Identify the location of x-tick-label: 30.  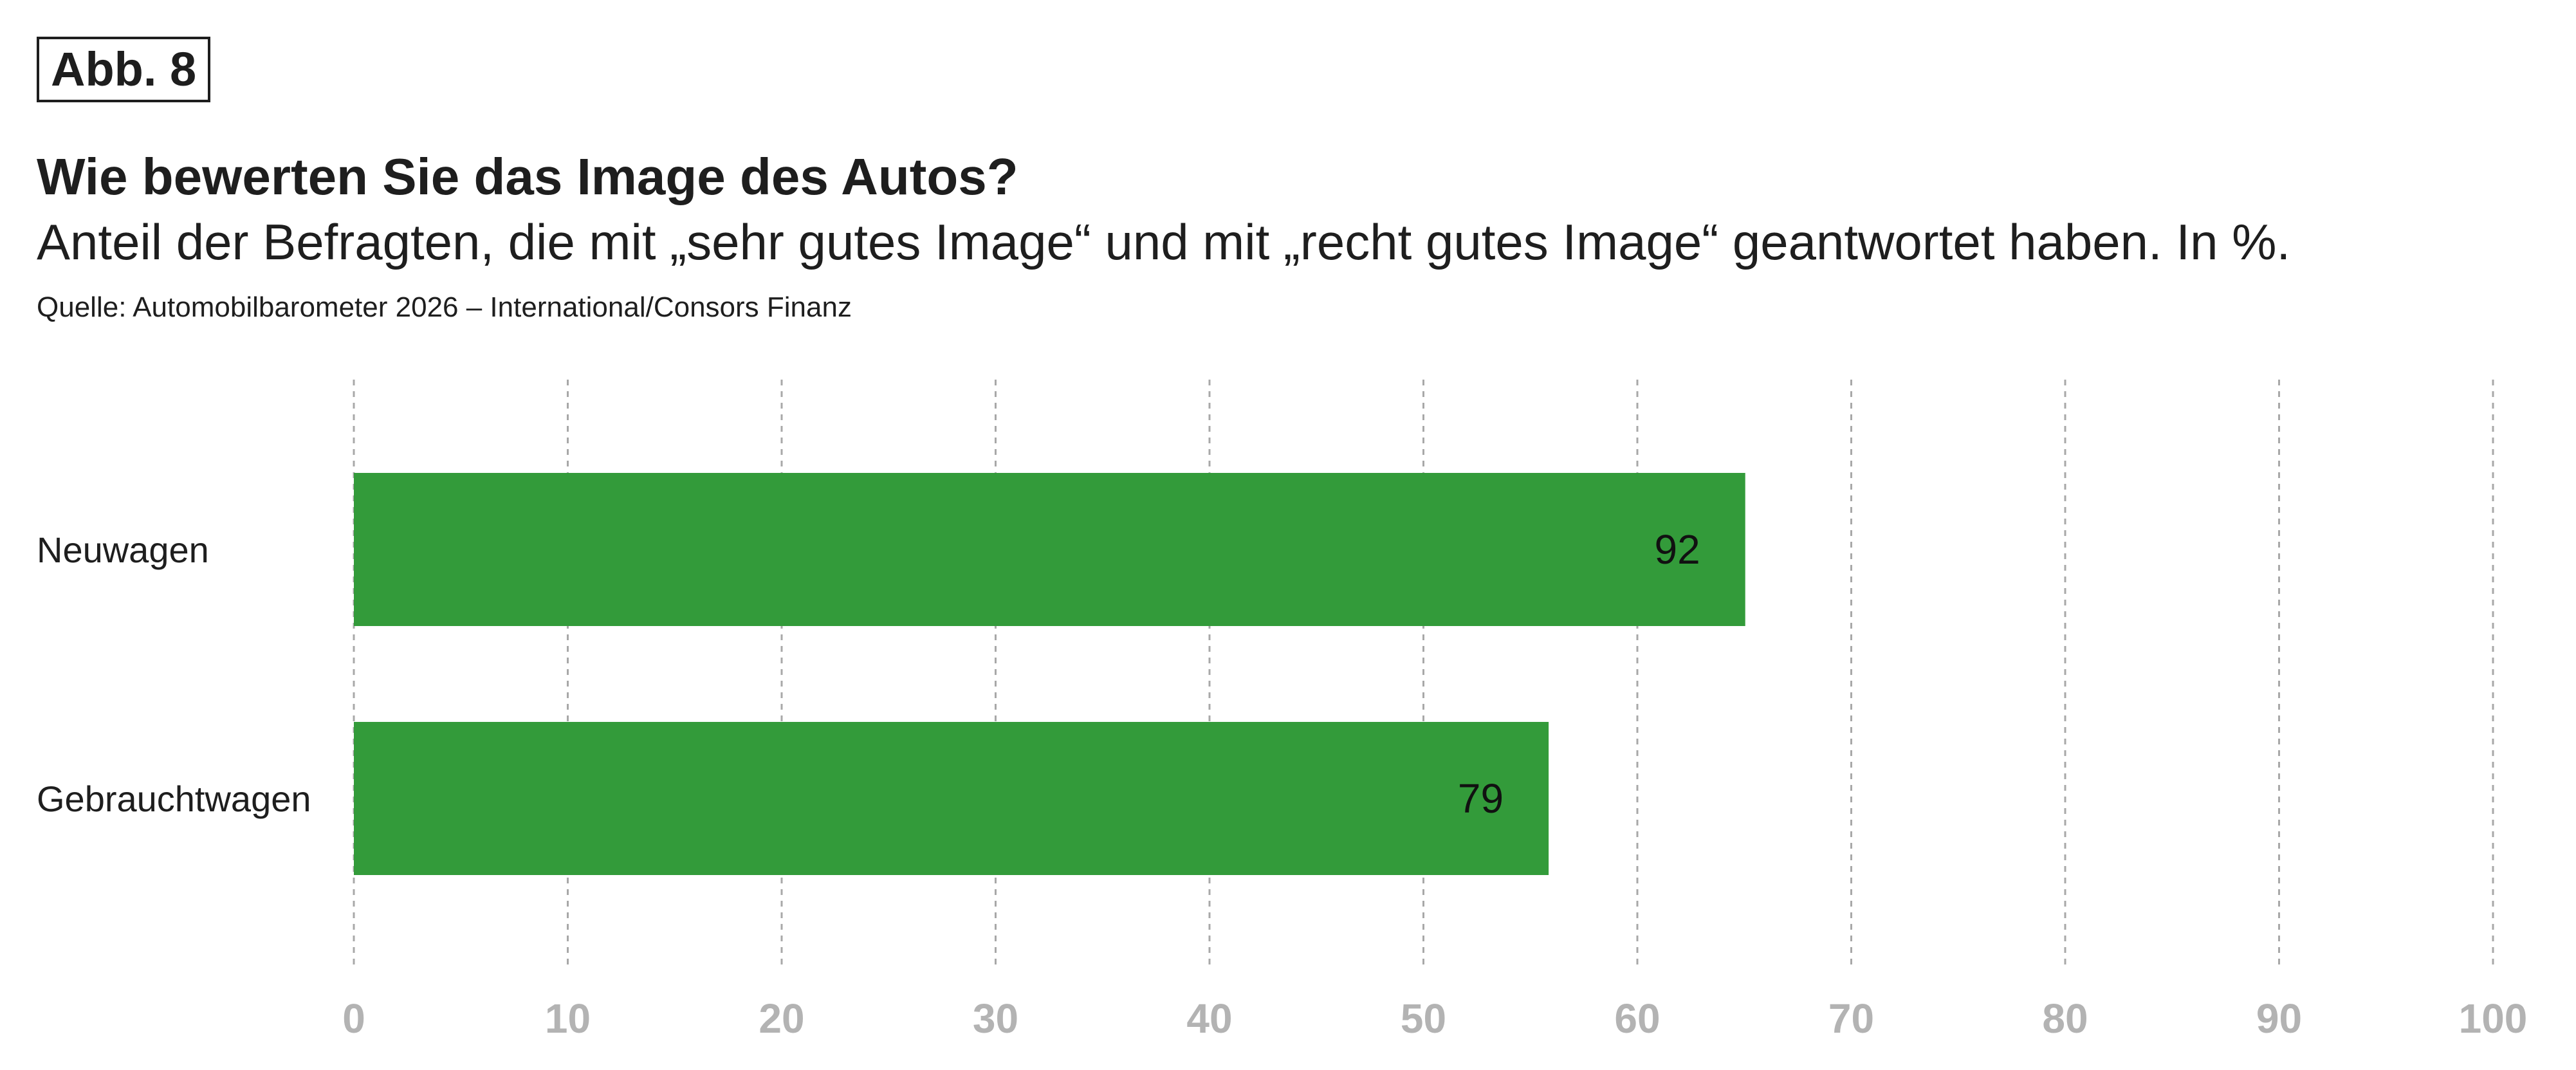
(995, 1018).